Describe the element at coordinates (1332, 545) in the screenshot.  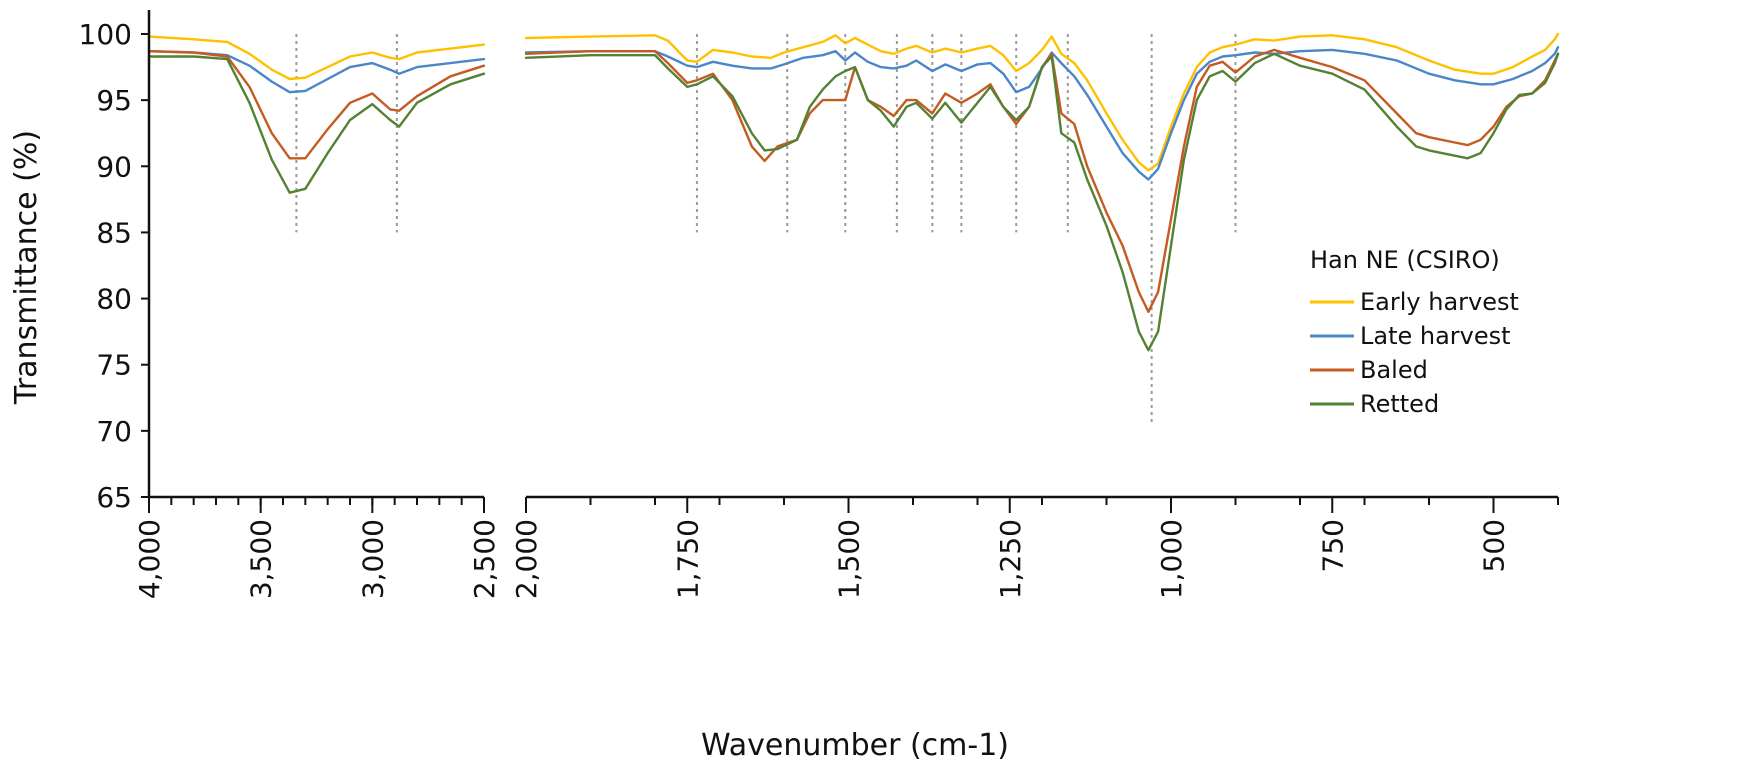
I see `x-tick-label: 750` at that location.